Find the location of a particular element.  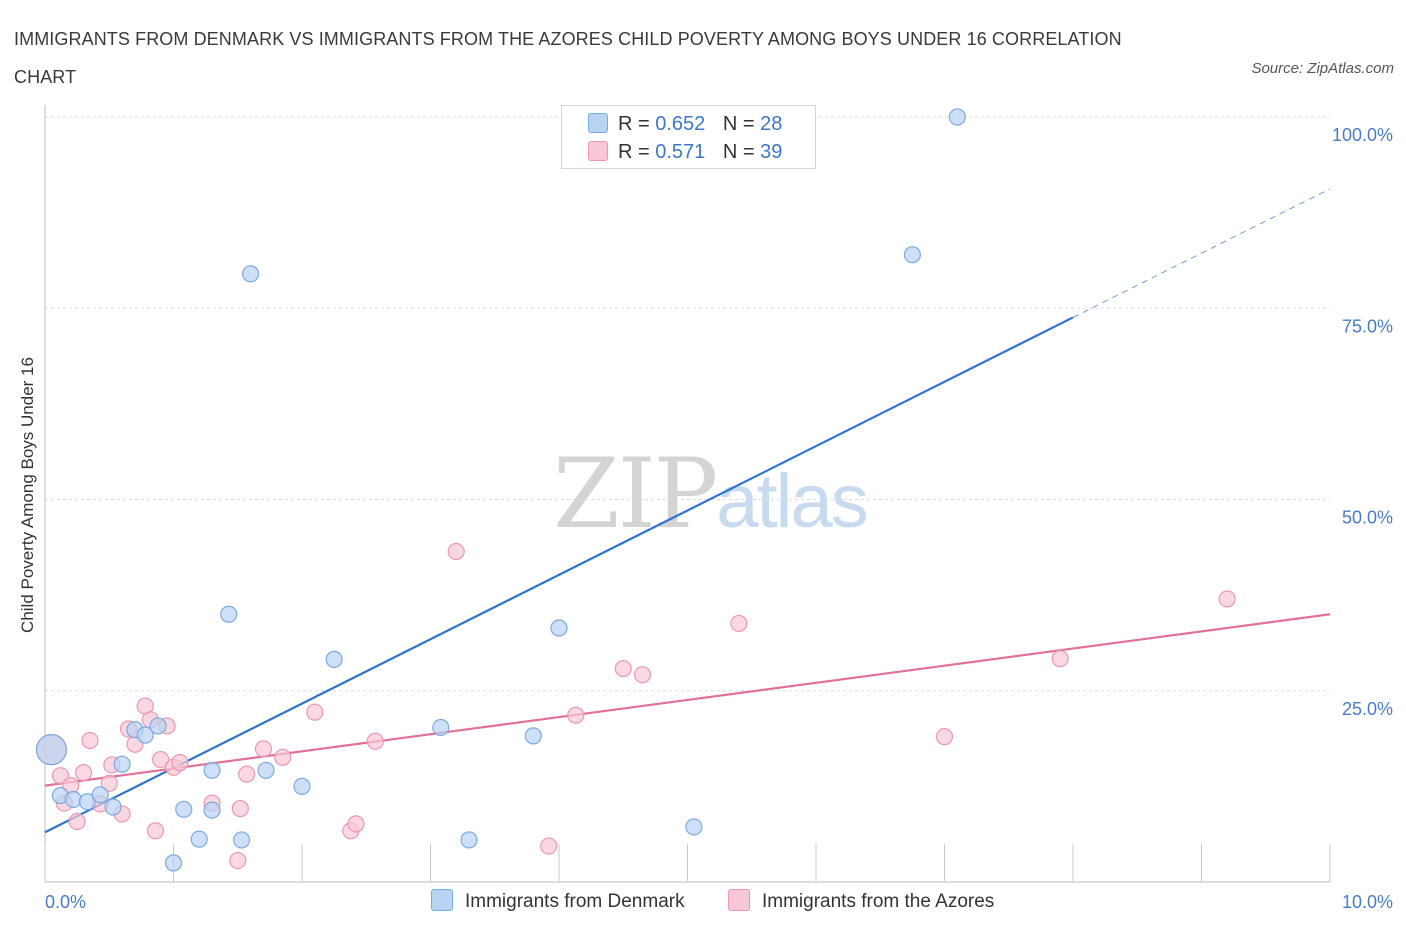

correlation-legend: R = 0.652 N = 28 R = 0.571 N = 39 is located at coordinates (688, 137).